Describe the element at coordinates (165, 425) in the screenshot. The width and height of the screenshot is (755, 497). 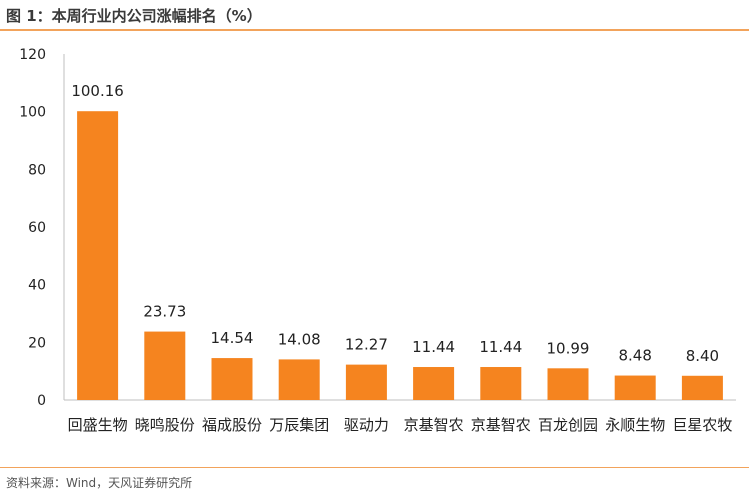
I see `category-label: 晓鸣股份` at that location.